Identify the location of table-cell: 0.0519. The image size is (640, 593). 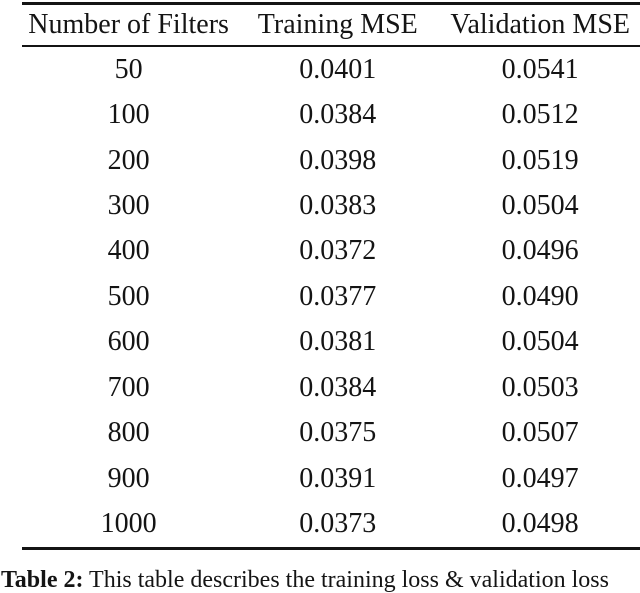
(540, 160).